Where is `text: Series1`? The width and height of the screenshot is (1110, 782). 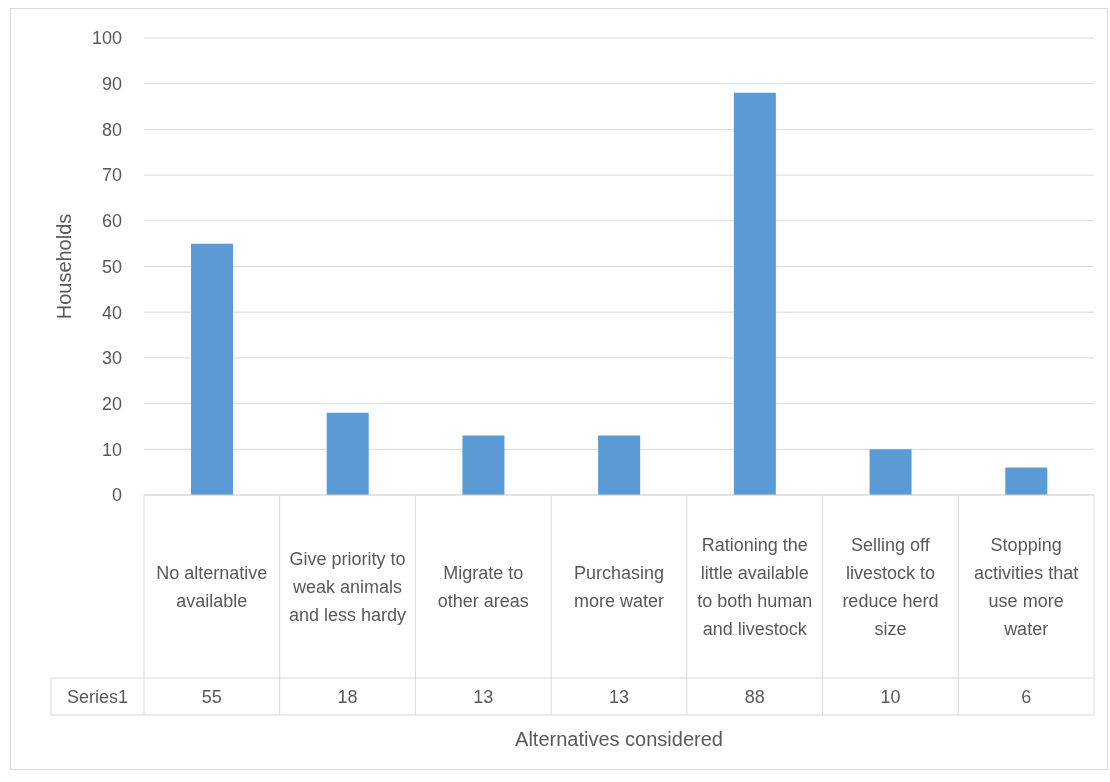
text: Series1 is located at coordinates (97, 696).